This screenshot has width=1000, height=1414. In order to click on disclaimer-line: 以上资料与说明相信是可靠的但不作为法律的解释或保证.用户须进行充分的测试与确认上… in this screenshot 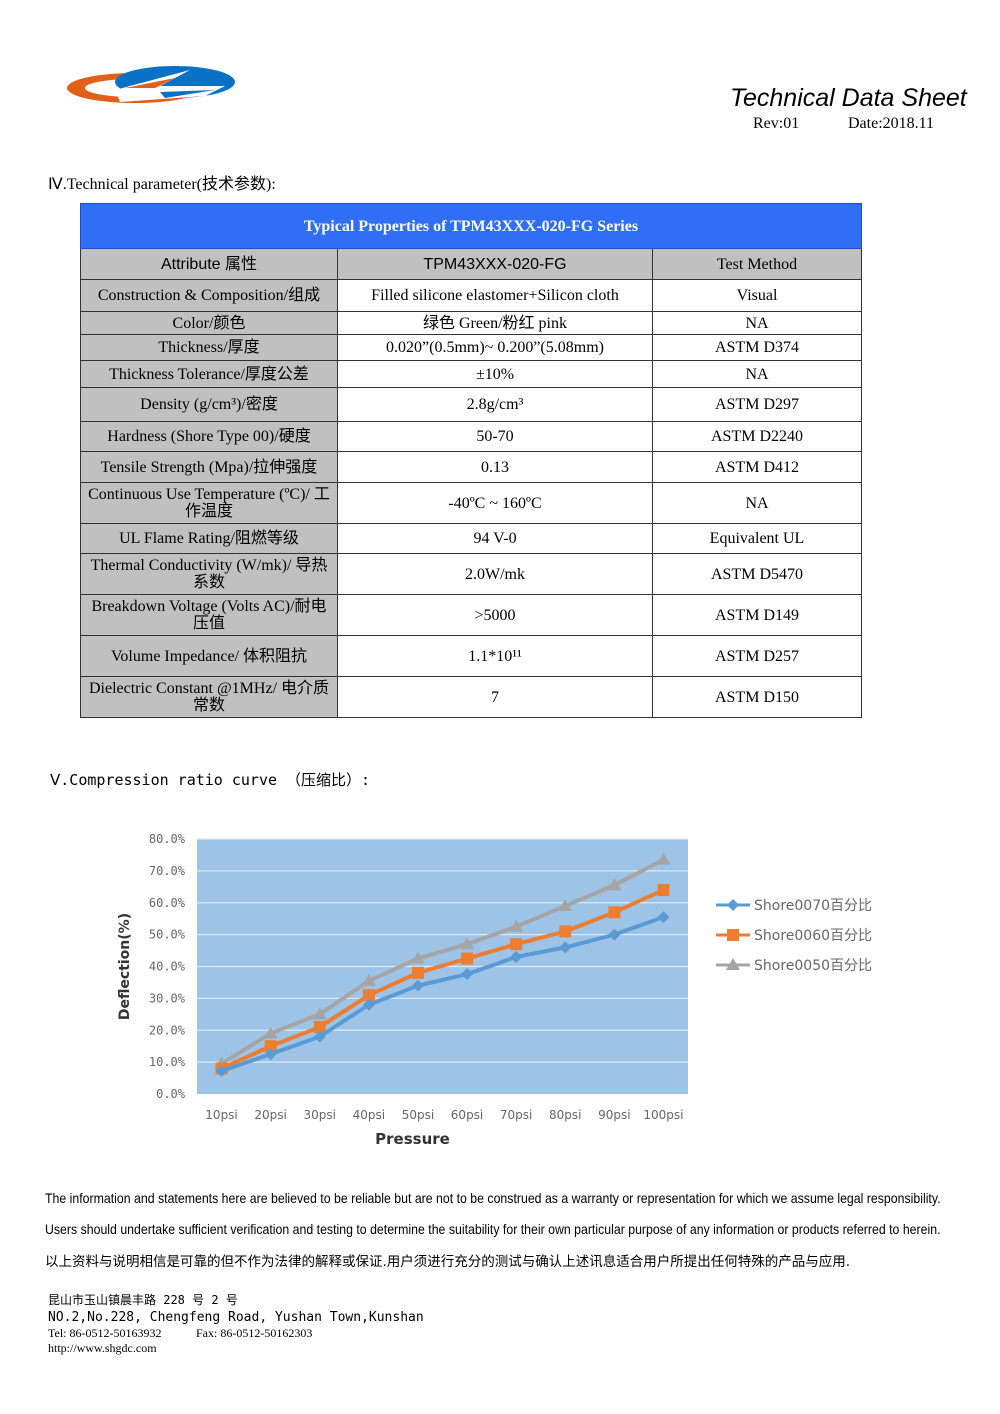, I will do `click(448, 1262)`.